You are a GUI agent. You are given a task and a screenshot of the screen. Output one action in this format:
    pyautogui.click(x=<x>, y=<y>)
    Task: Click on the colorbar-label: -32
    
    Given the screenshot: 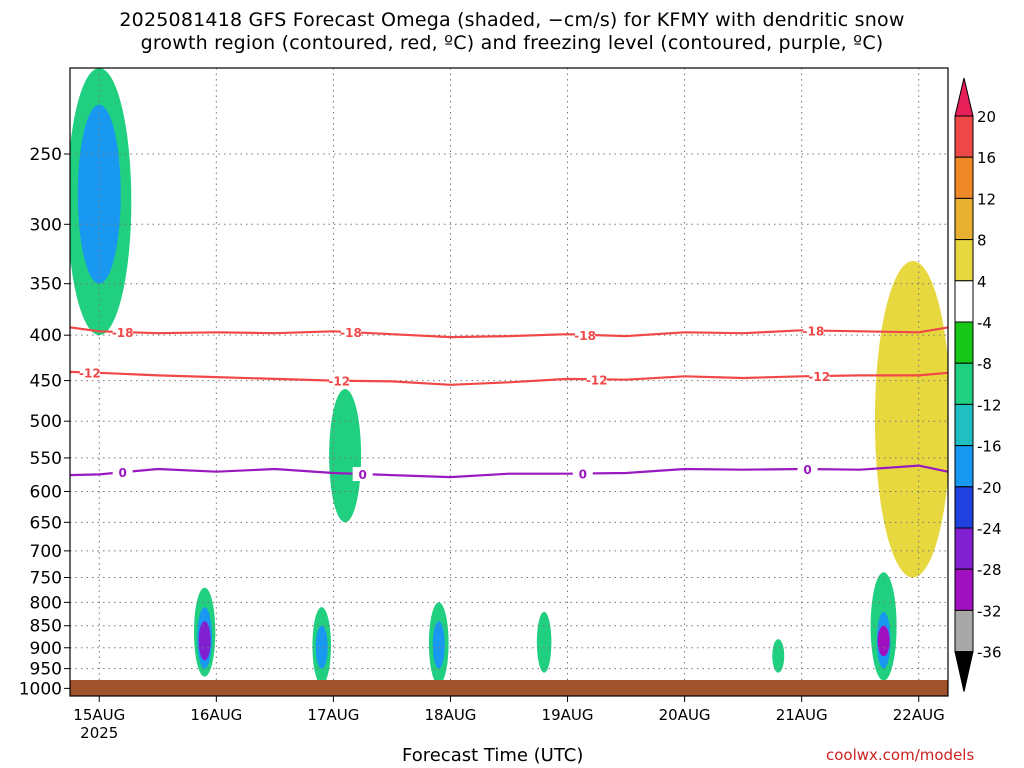 What is the action you would take?
    pyautogui.click(x=989, y=611)
    